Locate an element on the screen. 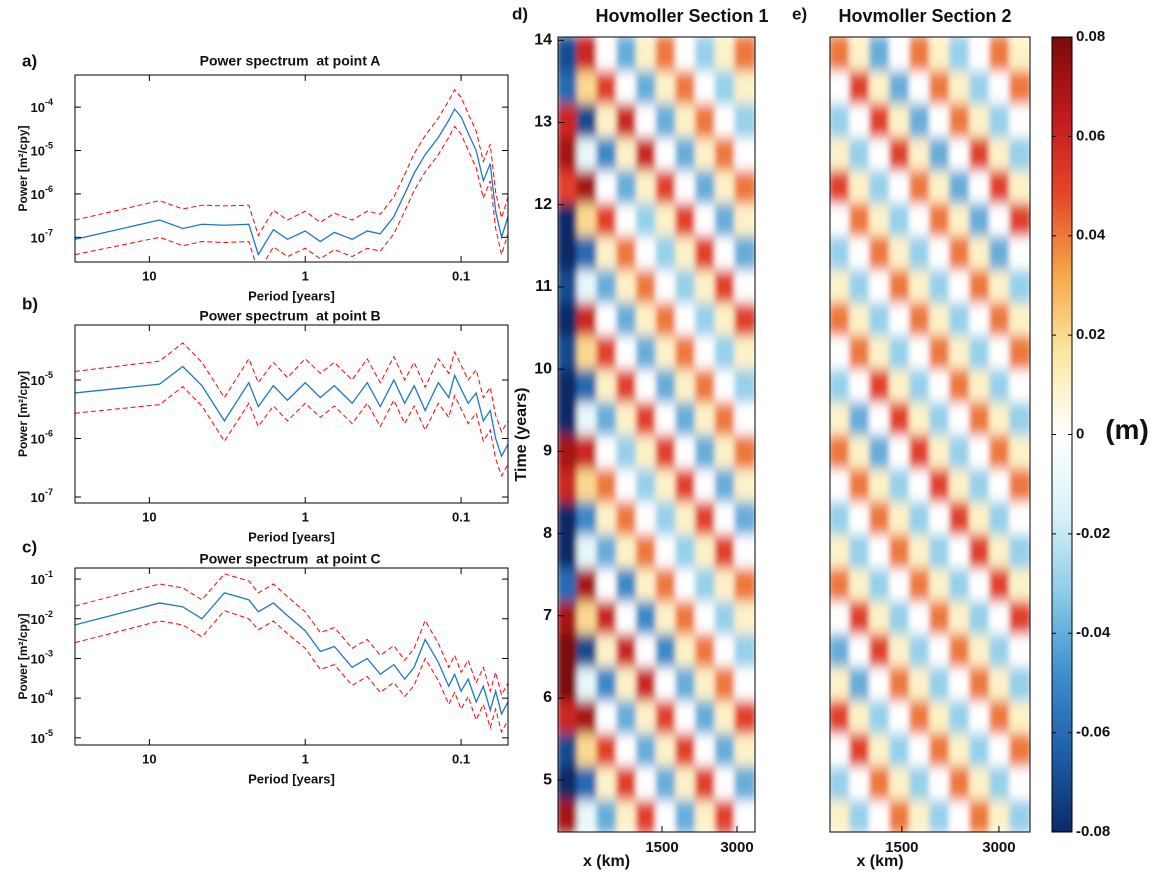  panel-label: c) is located at coordinates (29, 546).